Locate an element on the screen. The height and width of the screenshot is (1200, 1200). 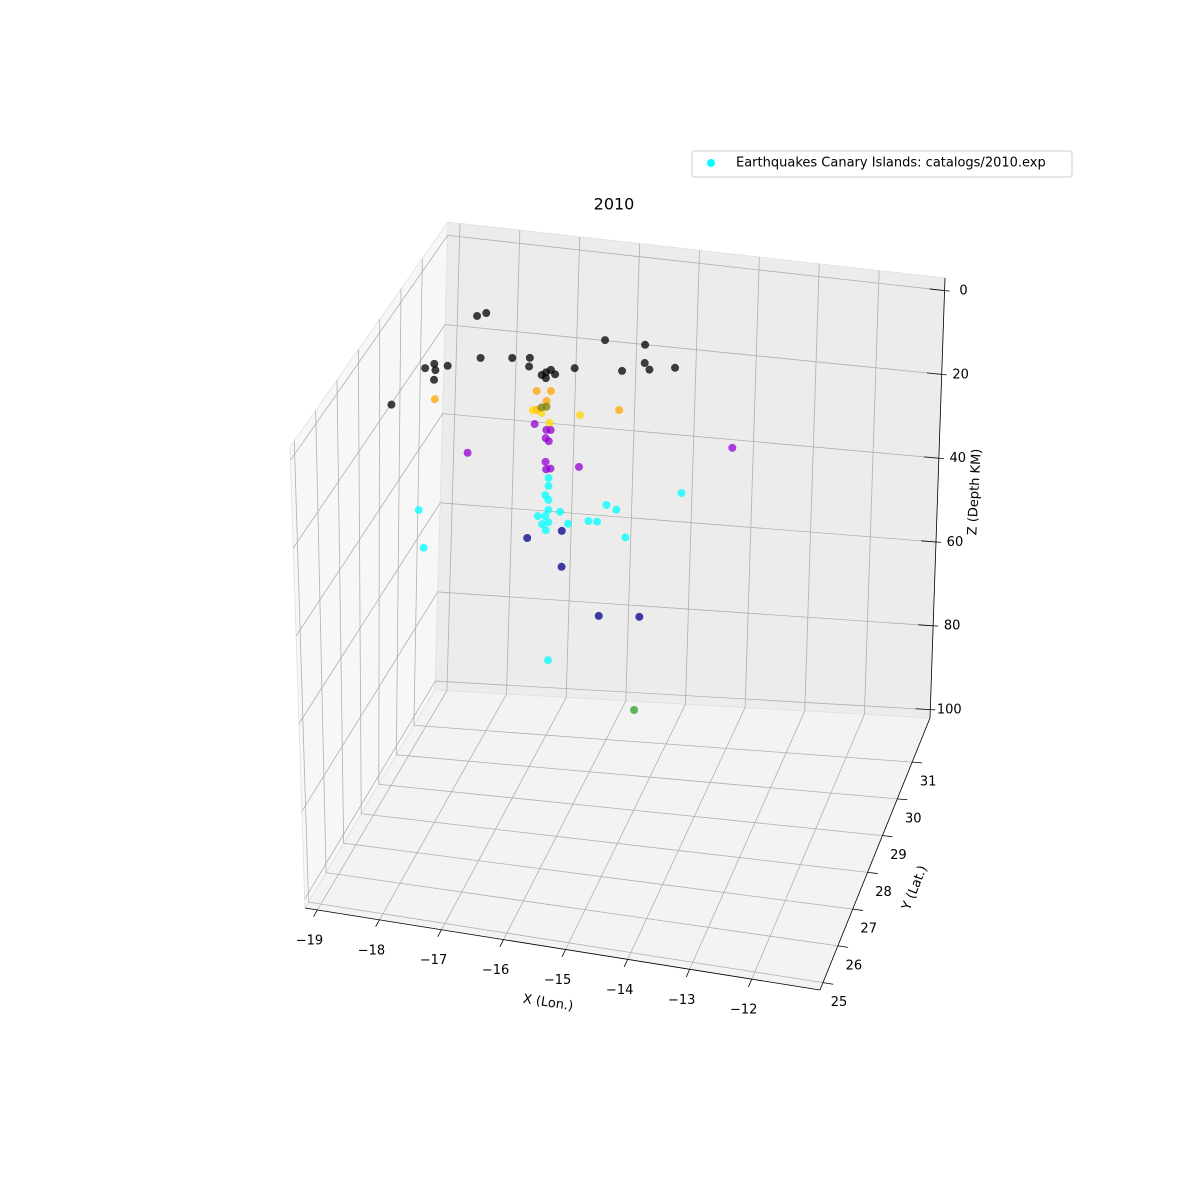
z-tick-label: 40 is located at coordinates (958, 458).